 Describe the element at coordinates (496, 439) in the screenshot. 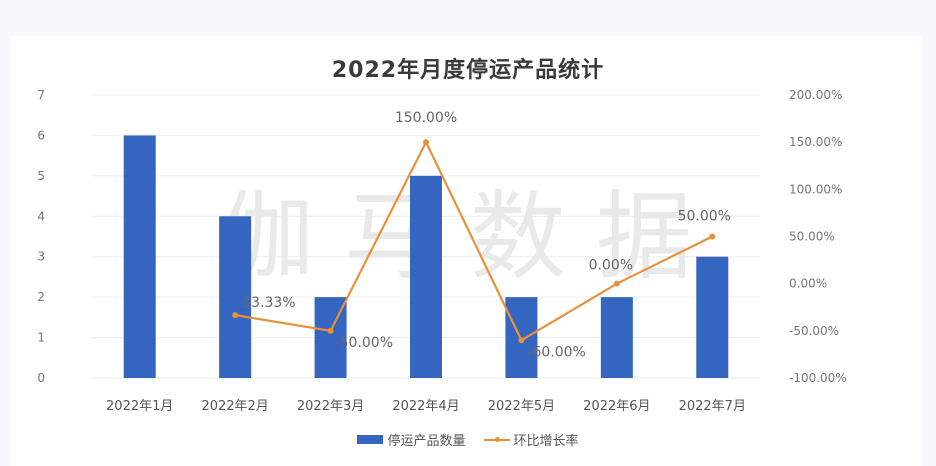

I see `line-swatch-icon` at that location.